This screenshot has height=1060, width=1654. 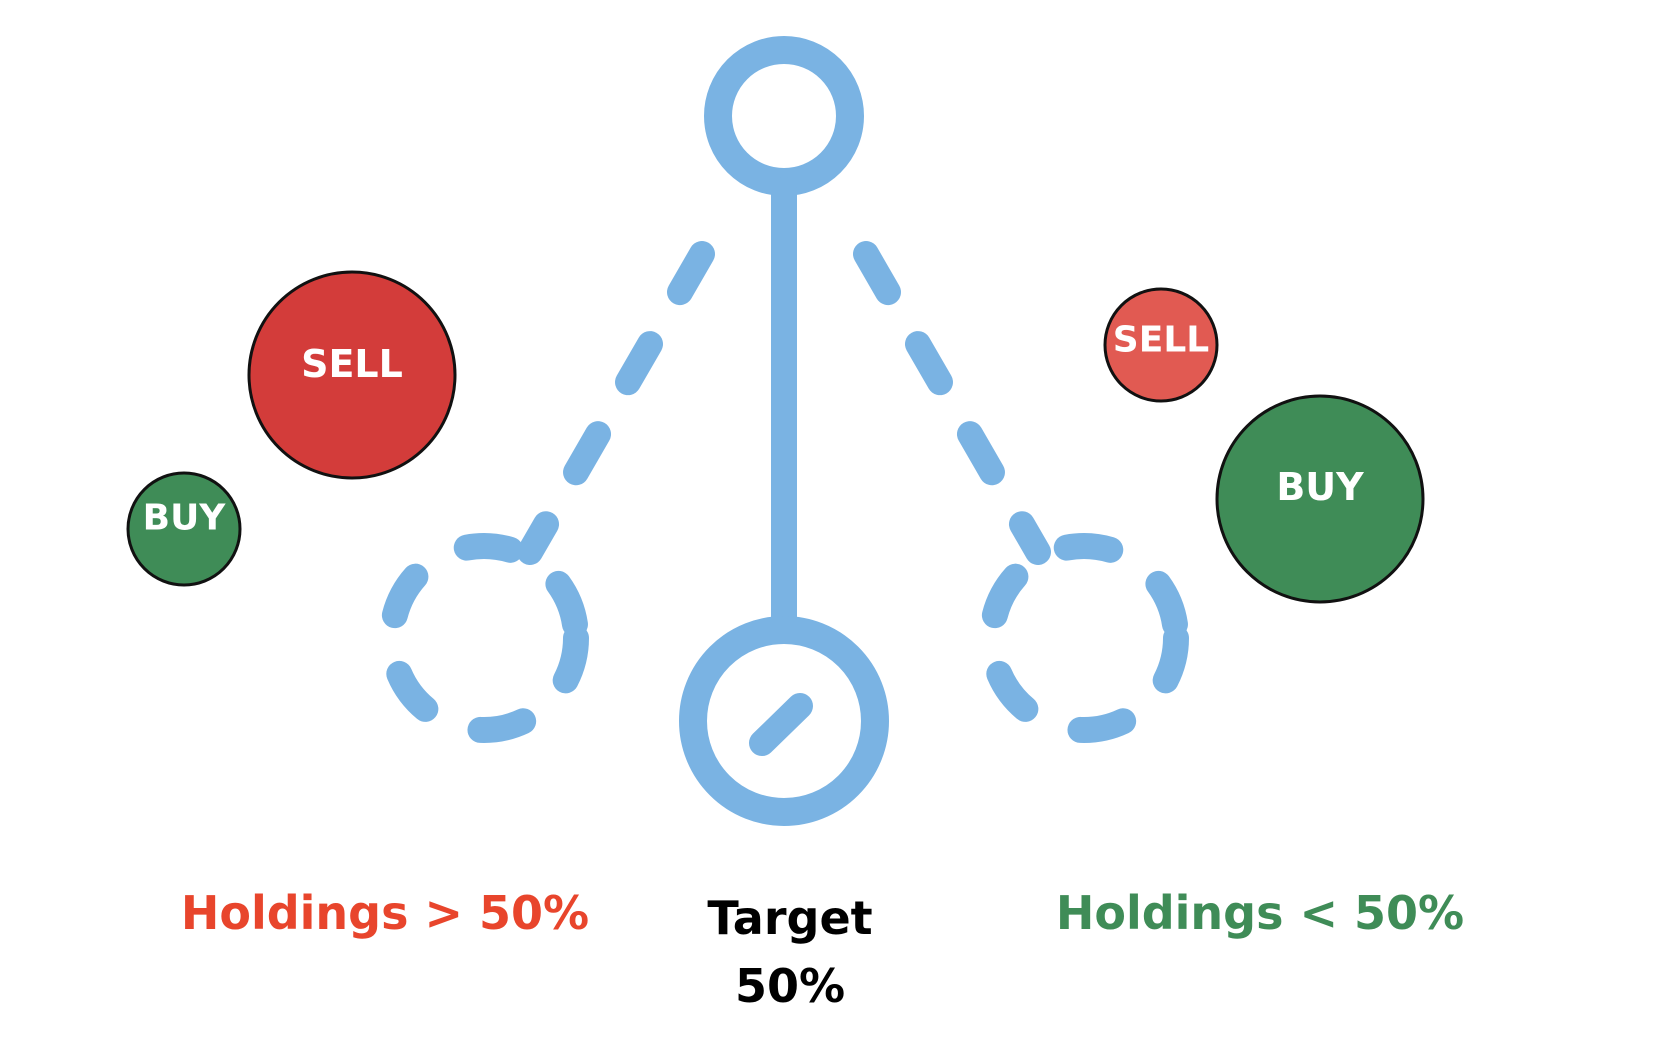 What do you see at coordinates (790, 918) in the screenshot?
I see `target-label-line1: Target` at bounding box center [790, 918].